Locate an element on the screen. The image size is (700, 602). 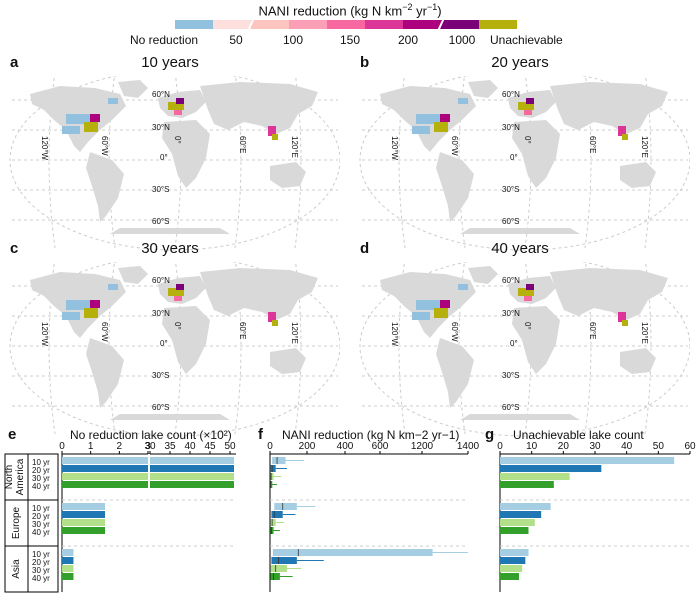
latitude-label: 60°S is located at coordinates (510, 221).